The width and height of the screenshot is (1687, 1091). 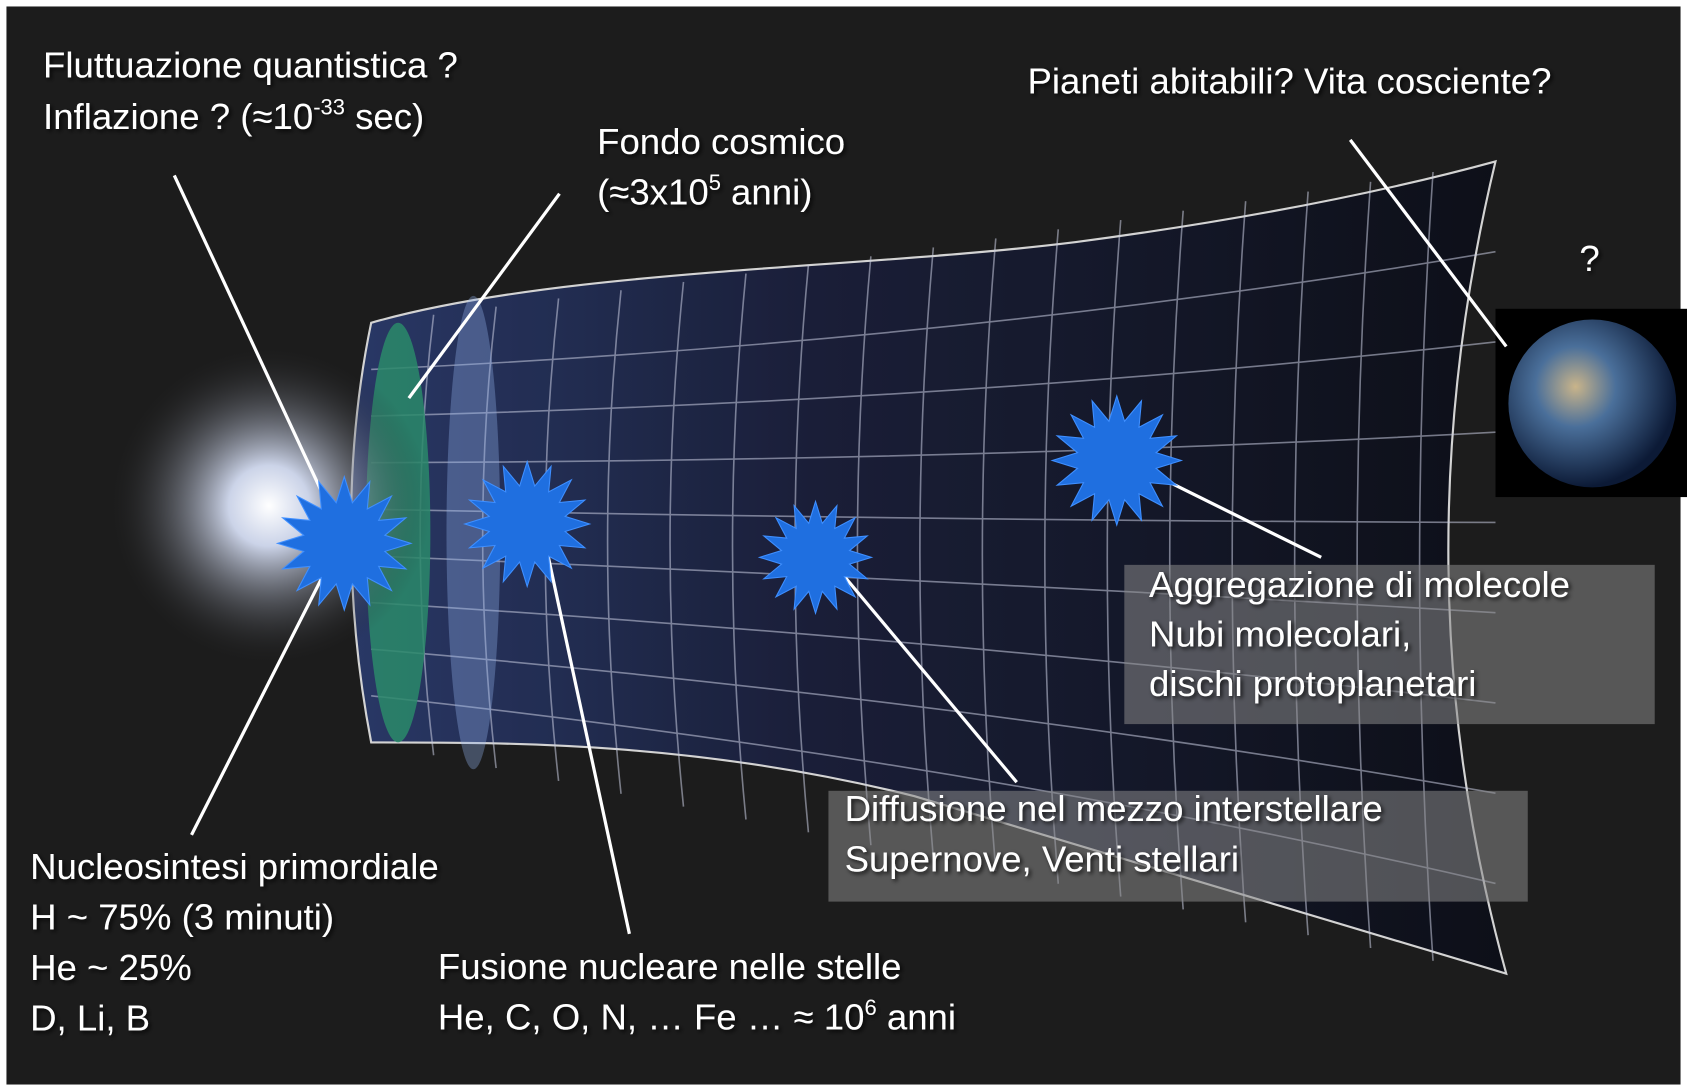 I want to click on text-run: Nubi molecolari,, so click(x=1280, y=634).